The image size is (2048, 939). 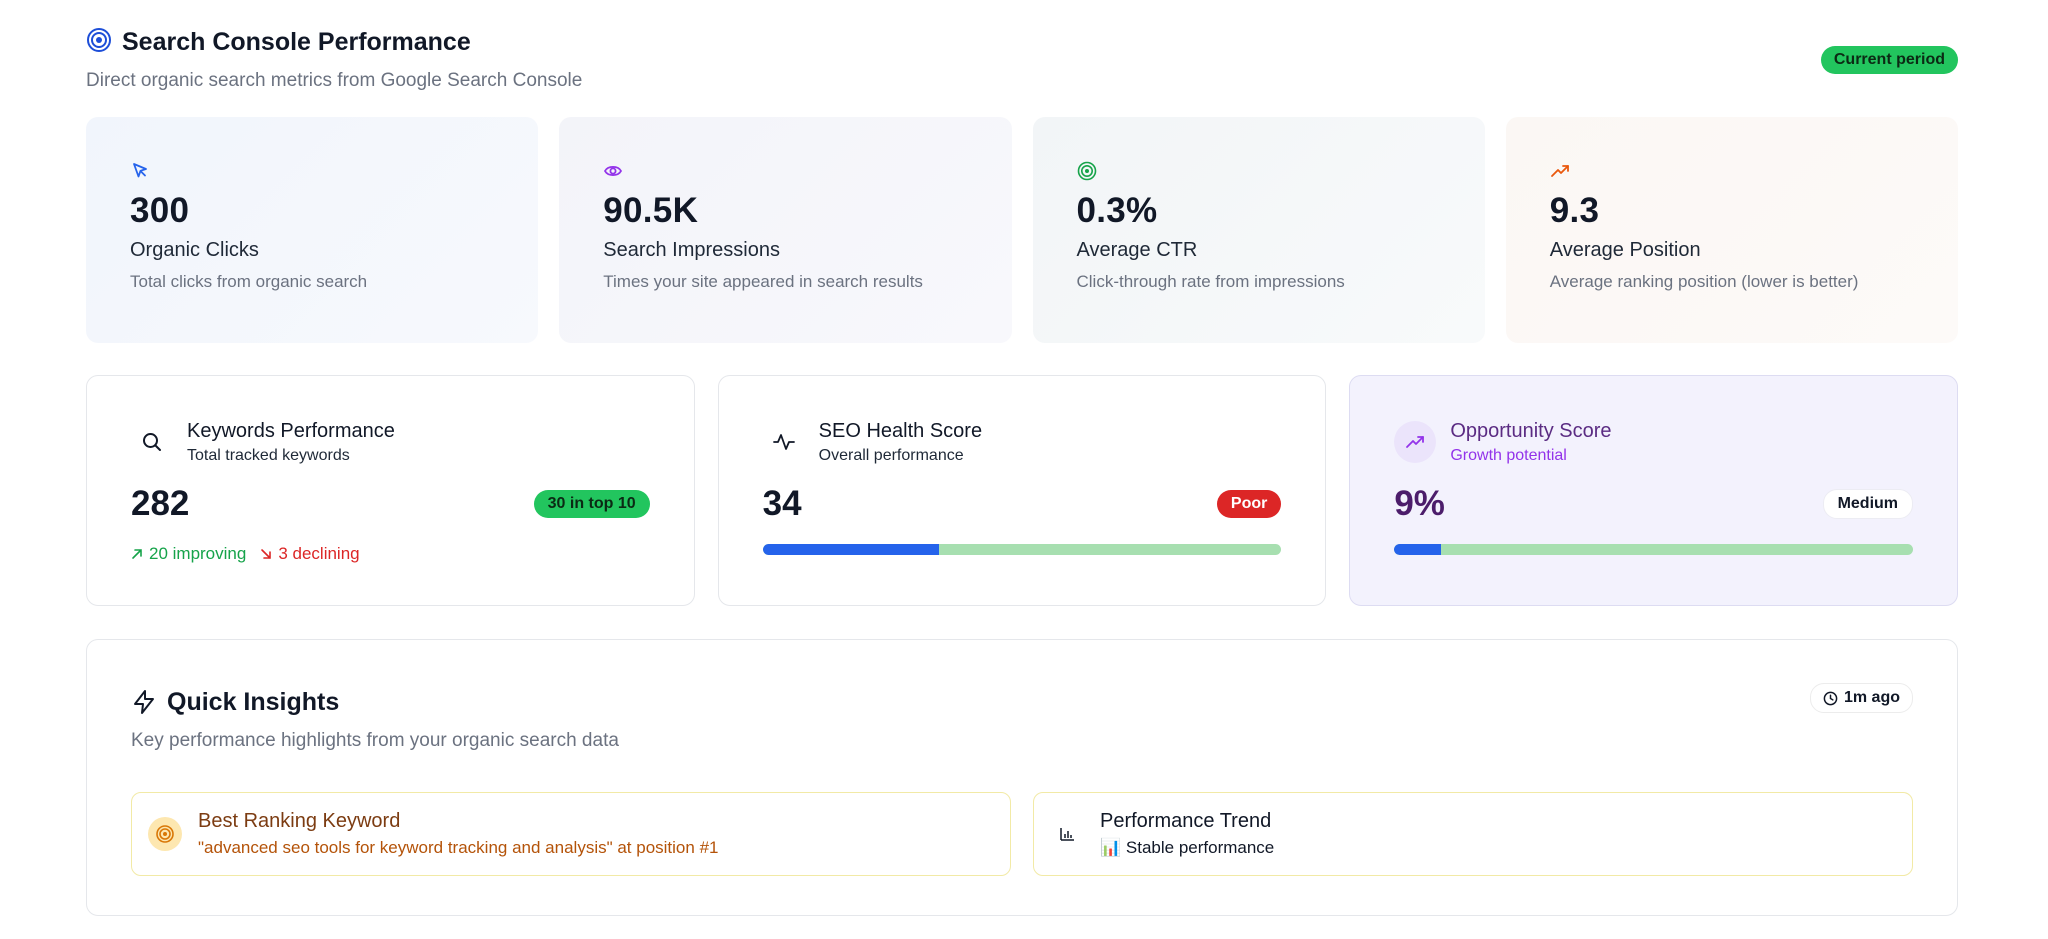 What do you see at coordinates (268, 455) in the screenshot?
I see `card-subtitle: Total tracked keywords` at bounding box center [268, 455].